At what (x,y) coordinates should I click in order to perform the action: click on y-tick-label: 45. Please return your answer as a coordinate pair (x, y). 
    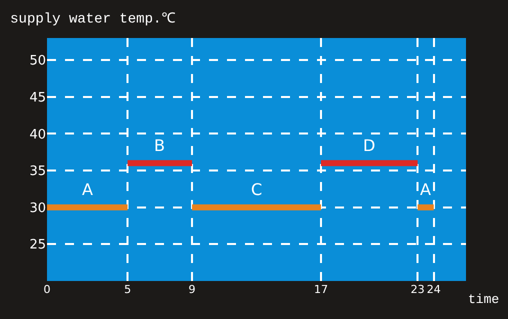
    Looking at the image, I should click on (37, 98).